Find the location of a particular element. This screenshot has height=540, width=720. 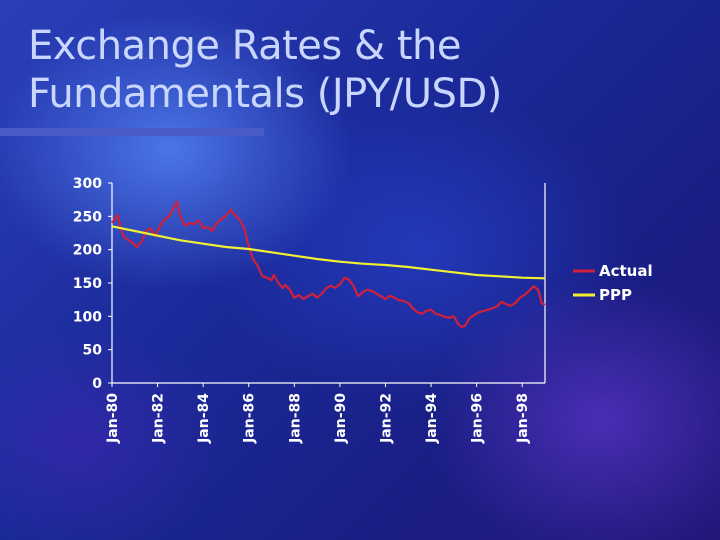

y-tick-label: 50 is located at coordinates (93, 351).